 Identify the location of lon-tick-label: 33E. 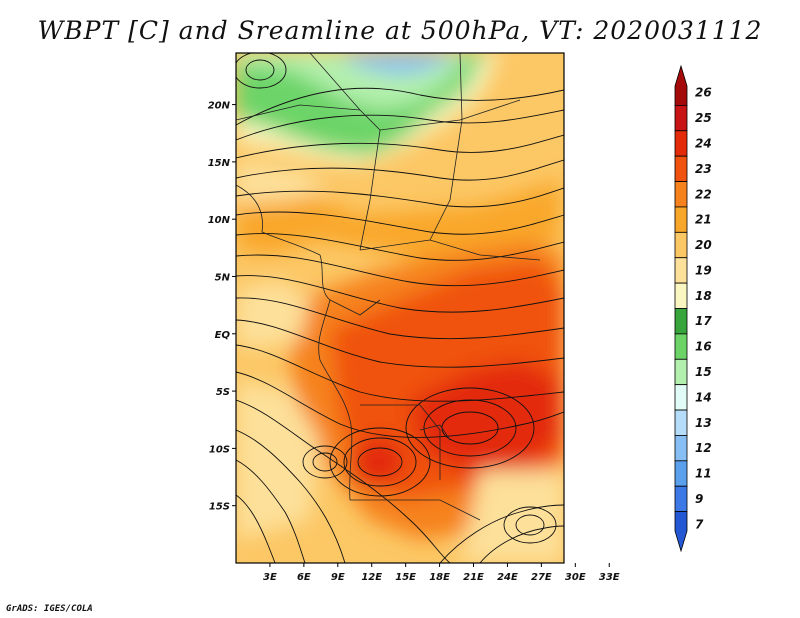
(609, 577).